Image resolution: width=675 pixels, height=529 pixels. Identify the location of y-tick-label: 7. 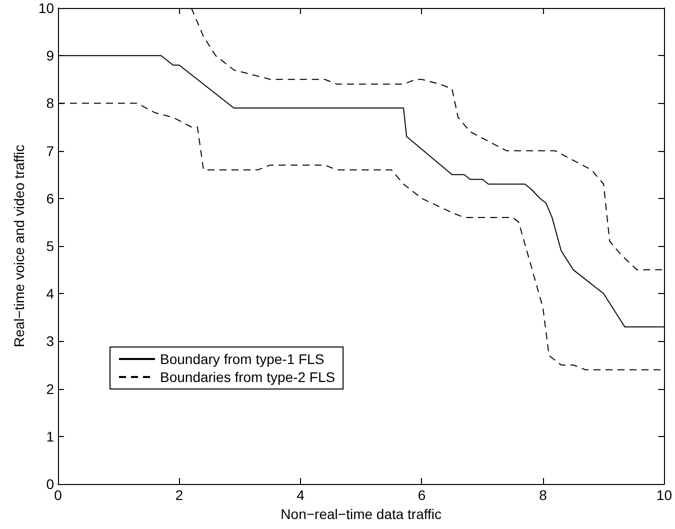
(50, 150).